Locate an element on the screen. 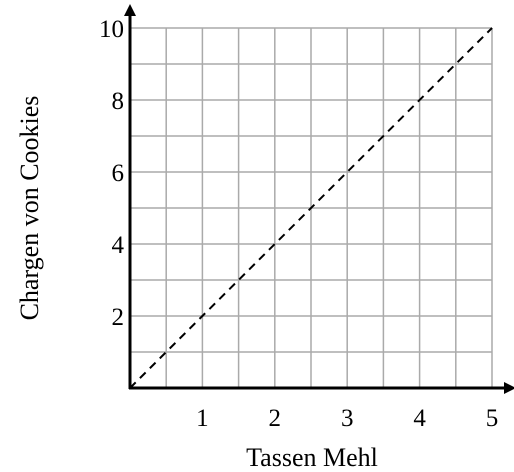  x-tick-label: 5 is located at coordinates (492, 418).